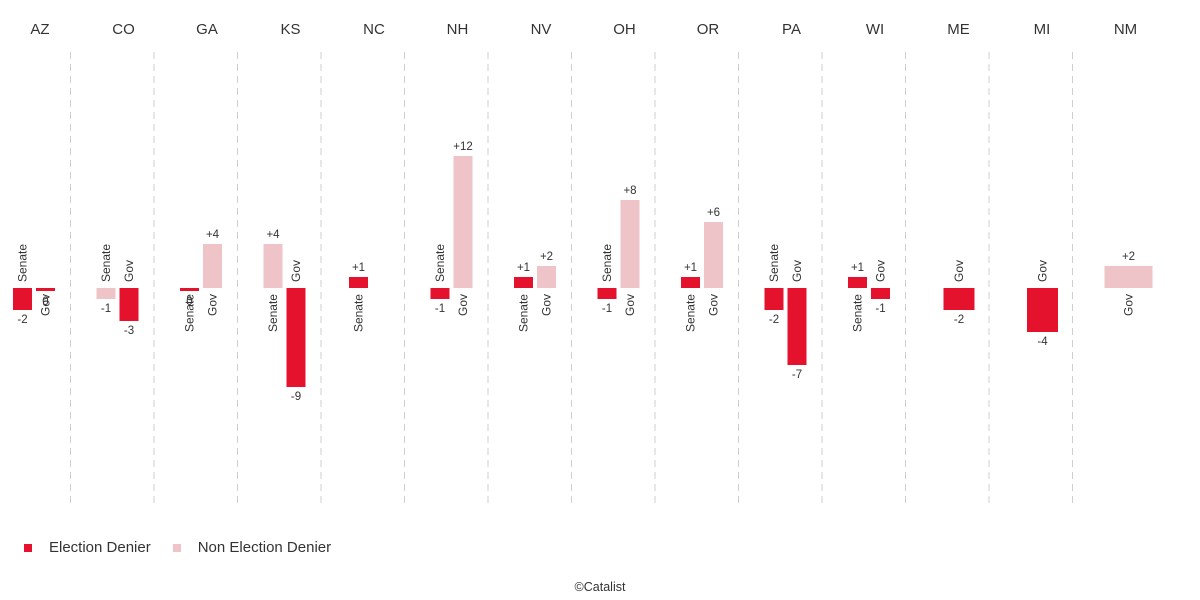 The height and width of the screenshot is (600, 1200). Describe the element at coordinates (440, 263) in the screenshot. I see `race-label-nh-senate: Senate` at that location.